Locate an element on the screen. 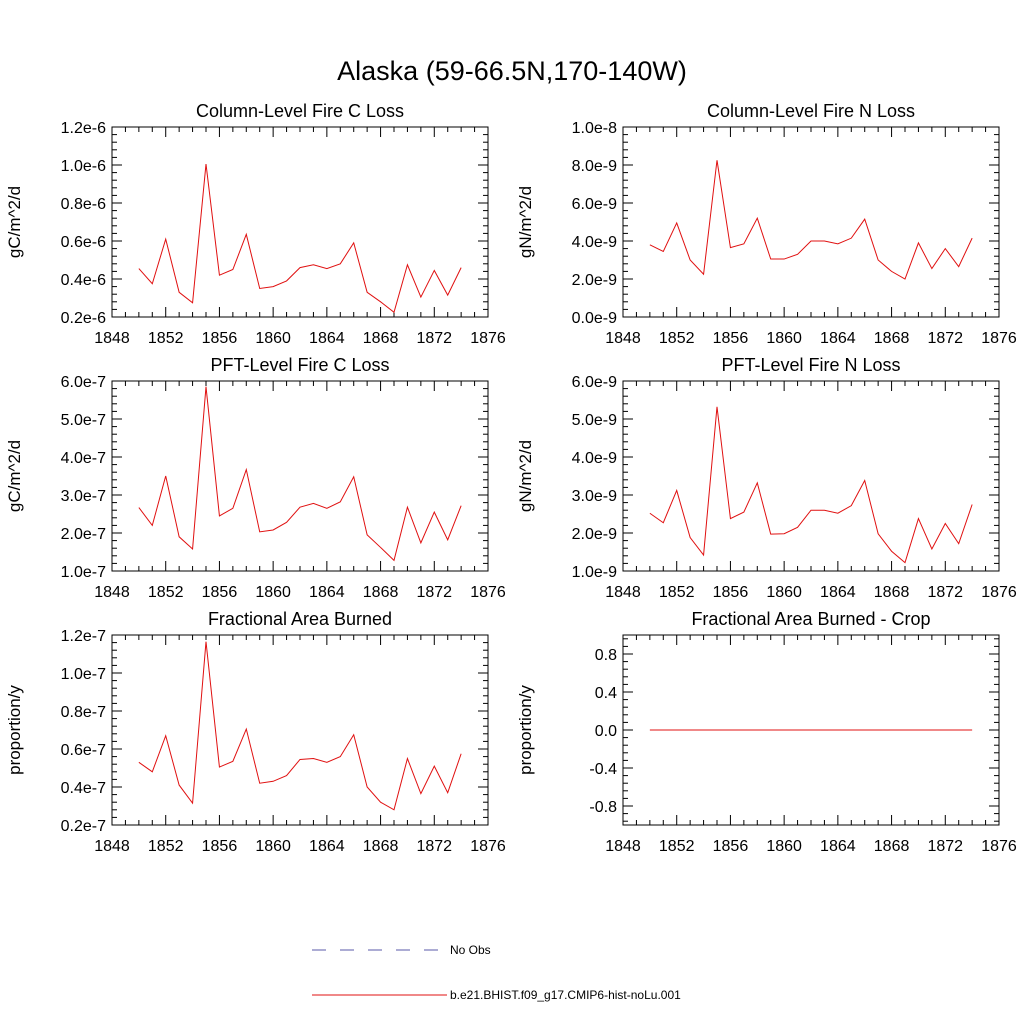 The image size is (1024, 1024). panel-title: Column-Level Fire N Loss is located at coordinates (811, 111).